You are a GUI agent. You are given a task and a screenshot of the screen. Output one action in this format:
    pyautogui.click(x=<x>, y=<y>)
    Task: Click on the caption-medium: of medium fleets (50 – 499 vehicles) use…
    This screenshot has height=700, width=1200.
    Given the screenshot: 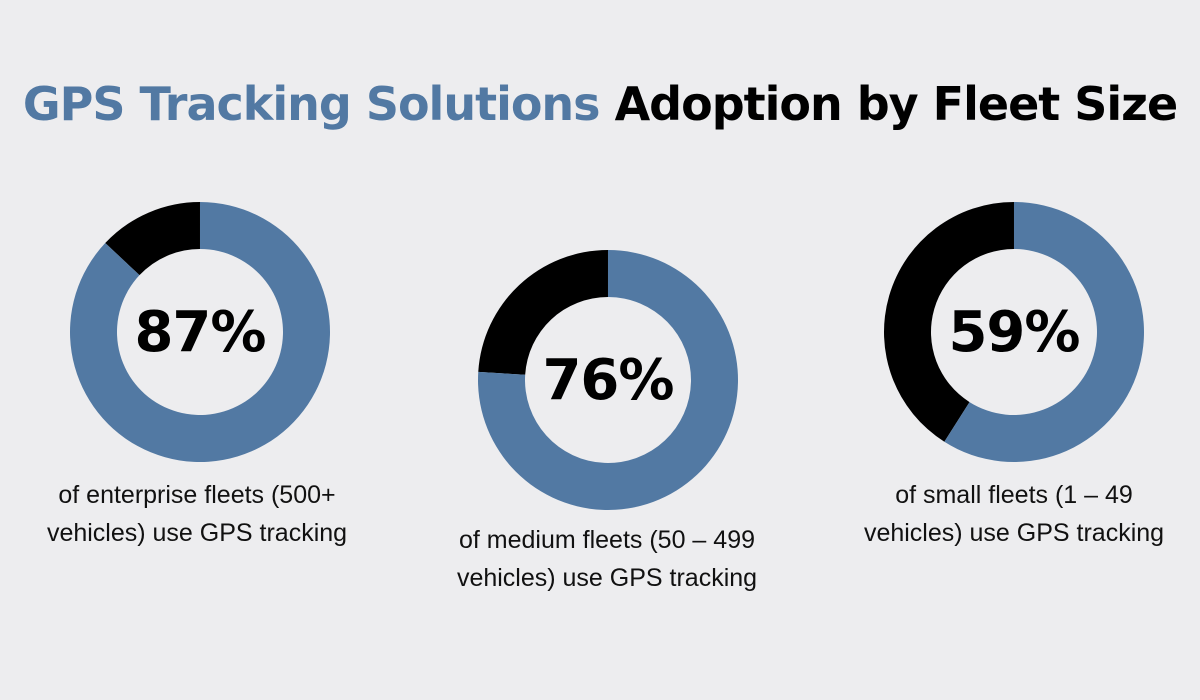 What is the action you would take?
    pyautogui.click(x=607, y=559)
    